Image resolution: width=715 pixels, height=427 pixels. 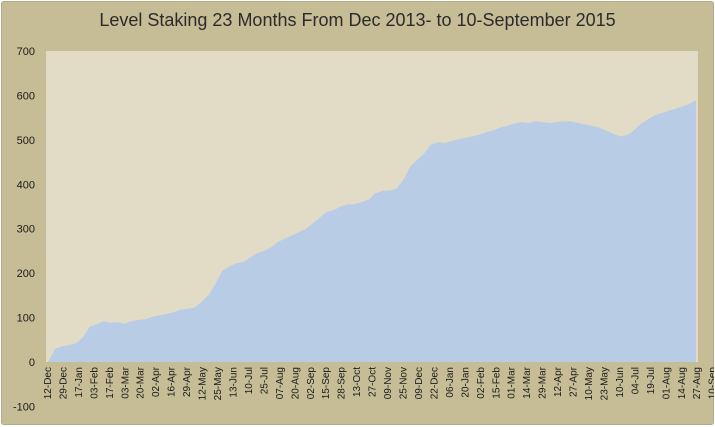 What do you see at coordinates (558, 381) in the screenshot?
I see `x-tick-label: 12-Apr` at bounding box center [558, 381].